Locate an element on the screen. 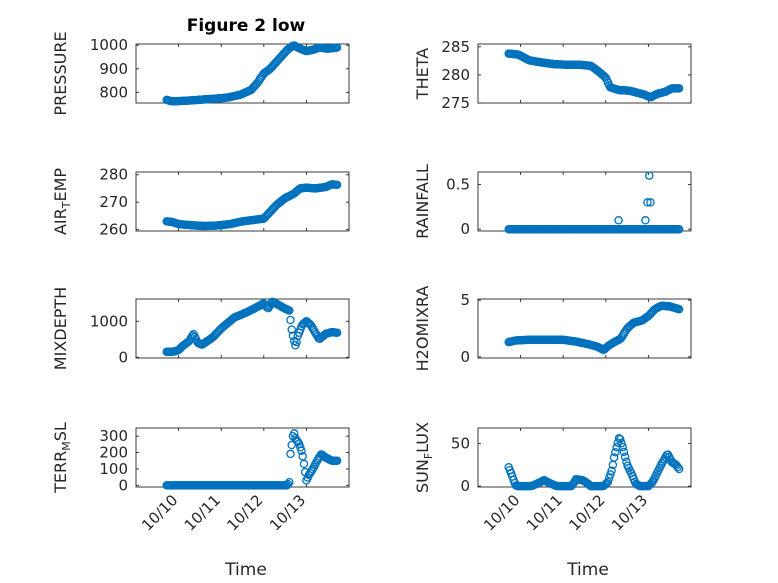  y-axis-label: THETA is located at coordinates (422, 74).